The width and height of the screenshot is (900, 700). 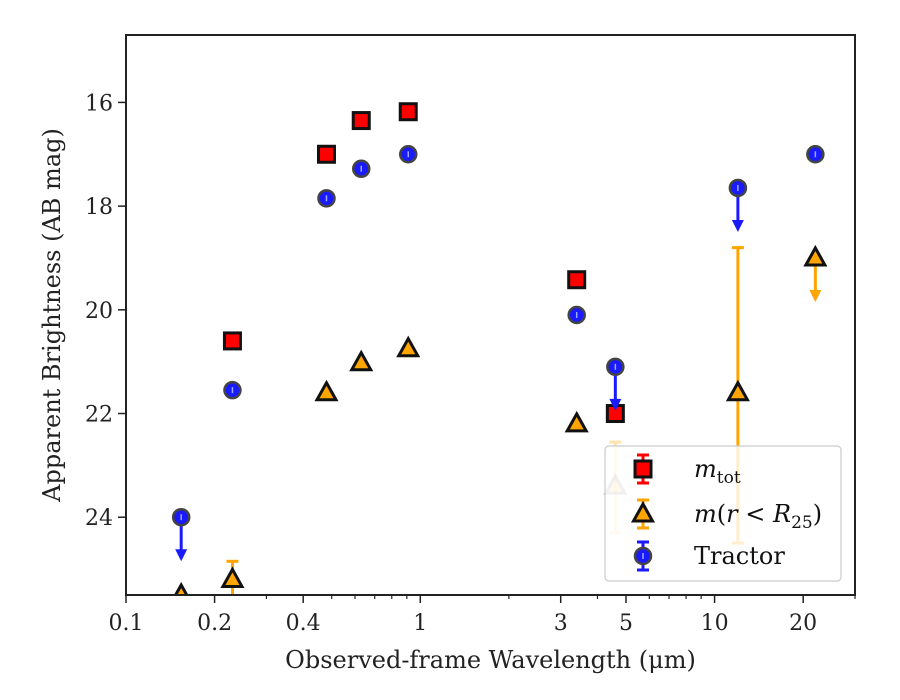 I want to click on legend-label-paren: (, so click(x=721, y=514).